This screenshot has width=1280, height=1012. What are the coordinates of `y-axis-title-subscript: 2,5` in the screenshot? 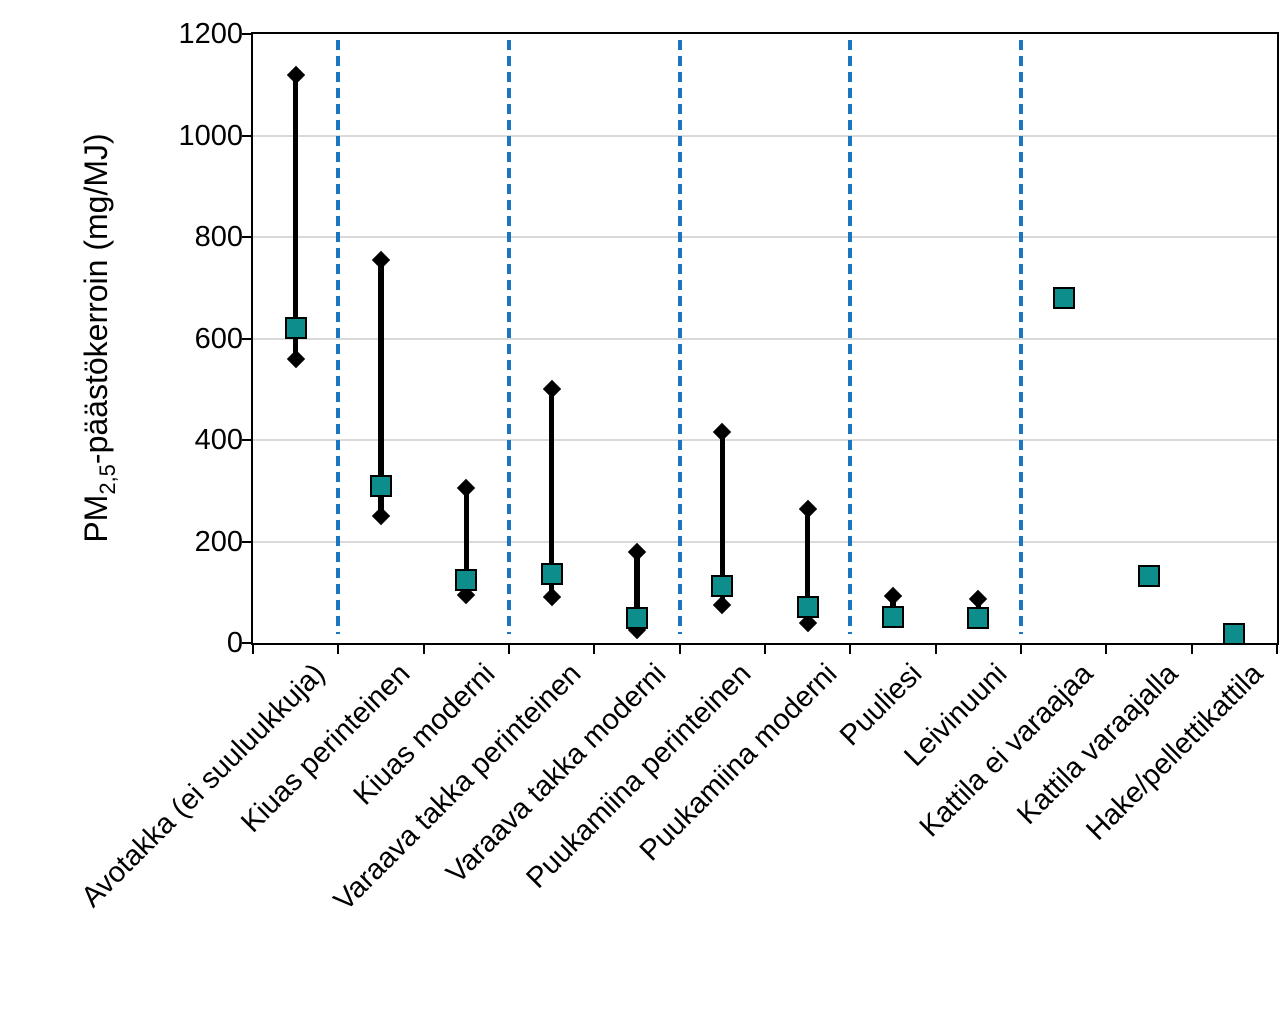 It's located at (107, 479).